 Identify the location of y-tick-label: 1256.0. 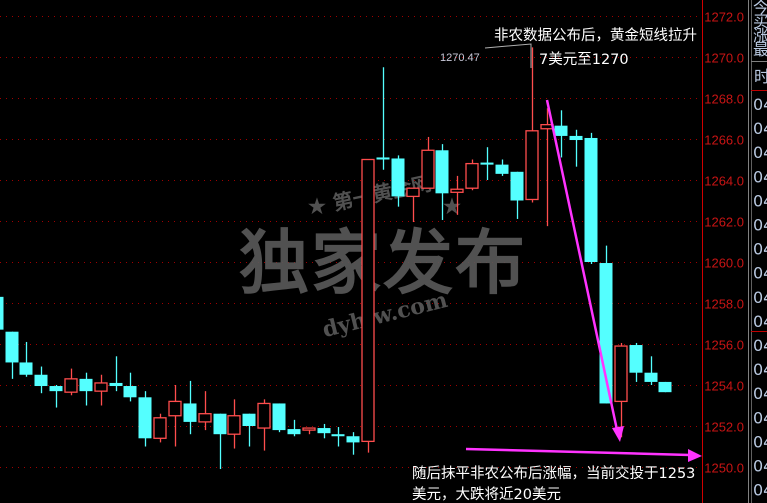
(724, 345).